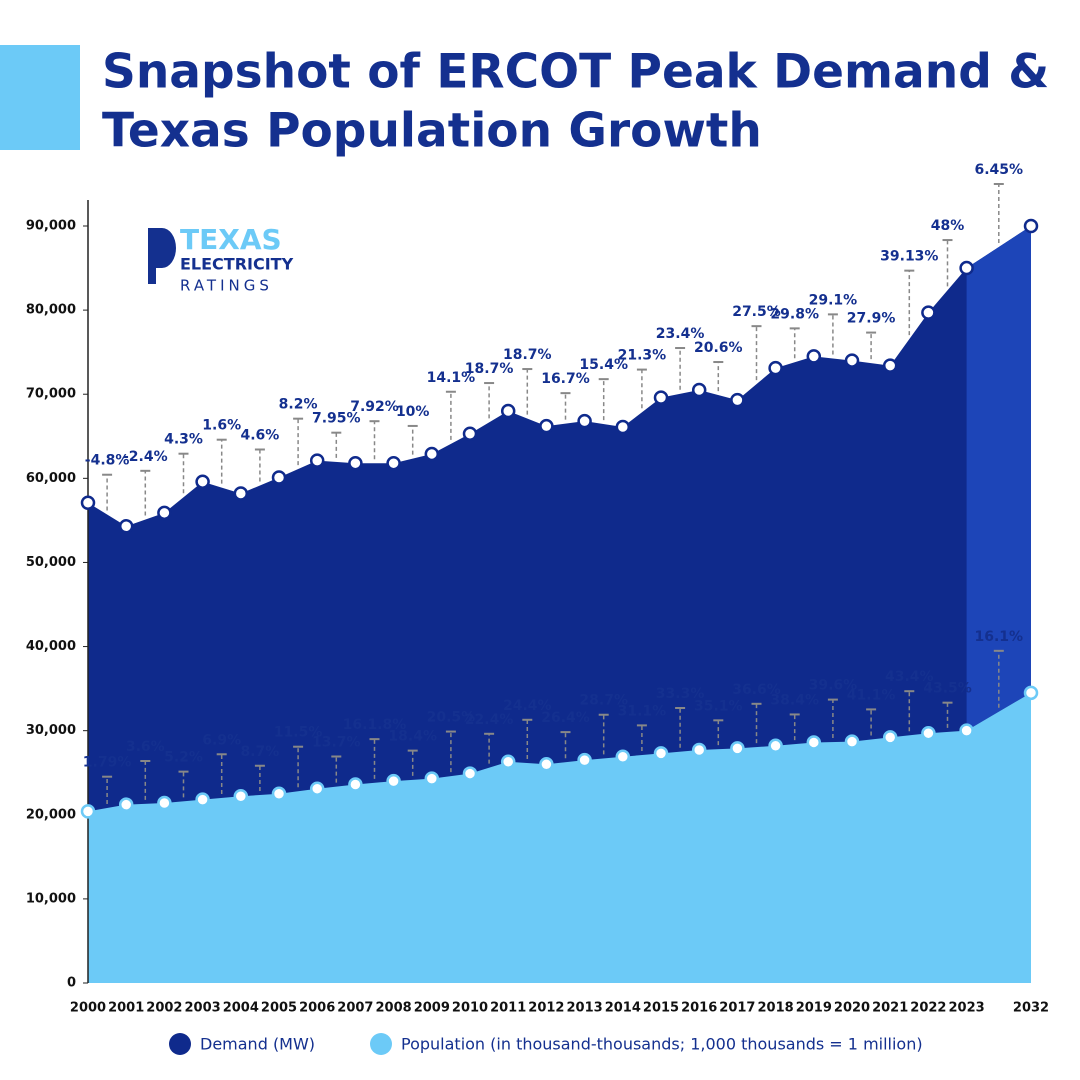 The height and width of the screenshot is (1080, 1080). I want to click on growth-label: 39.6%, so click(833, 686).